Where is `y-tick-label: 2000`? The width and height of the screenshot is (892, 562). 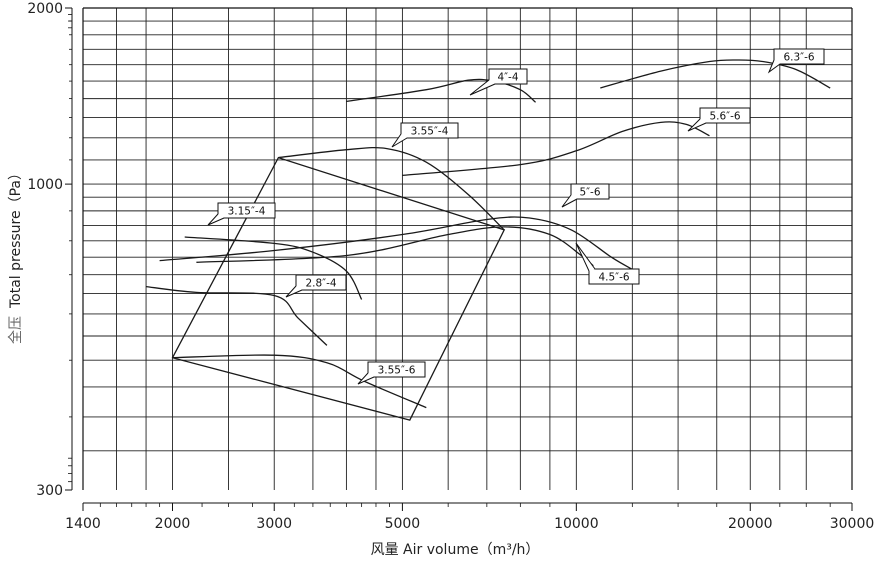 y-tick-label: 2000 is located at coordinates (45, 9).